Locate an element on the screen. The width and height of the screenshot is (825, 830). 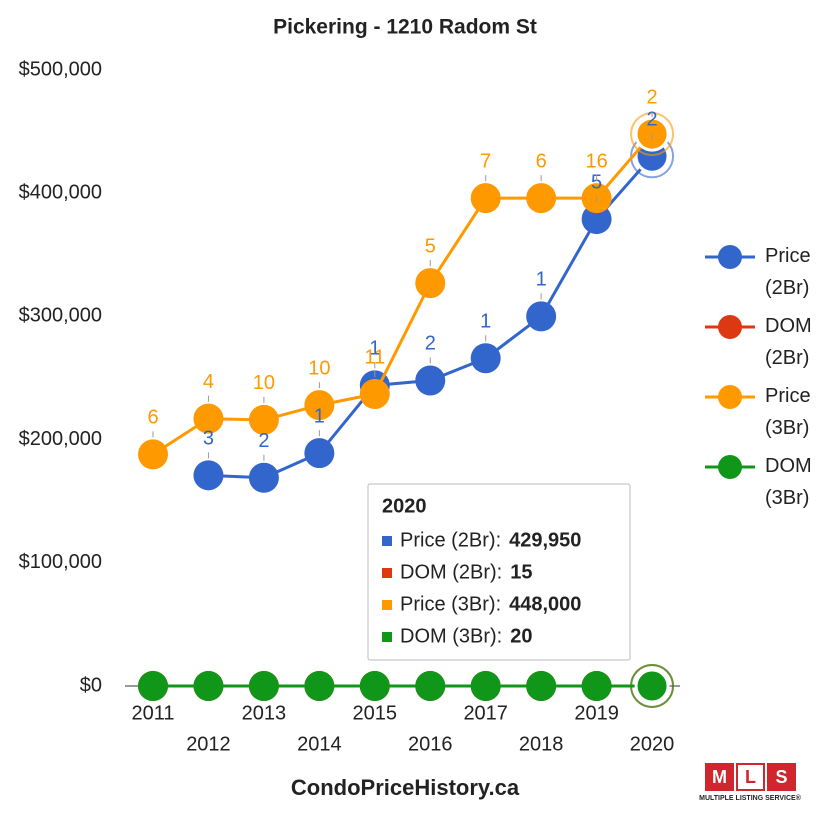
y-tick-label: $500,000 is located at coordinates (60, 69).